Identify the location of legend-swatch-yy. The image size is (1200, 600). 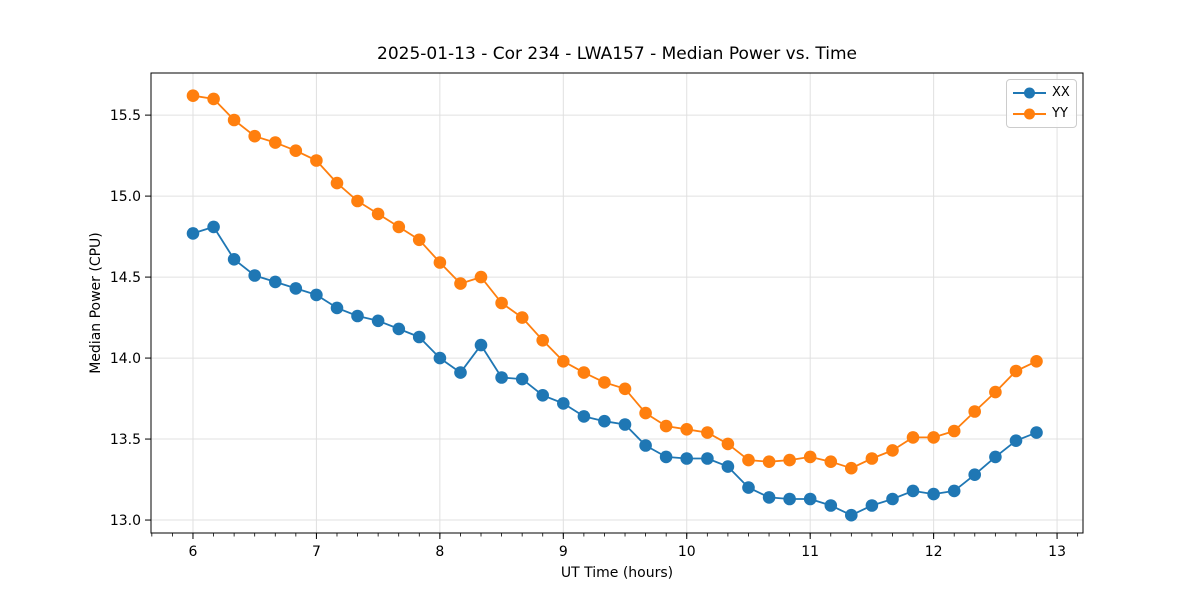
(1029, 114).